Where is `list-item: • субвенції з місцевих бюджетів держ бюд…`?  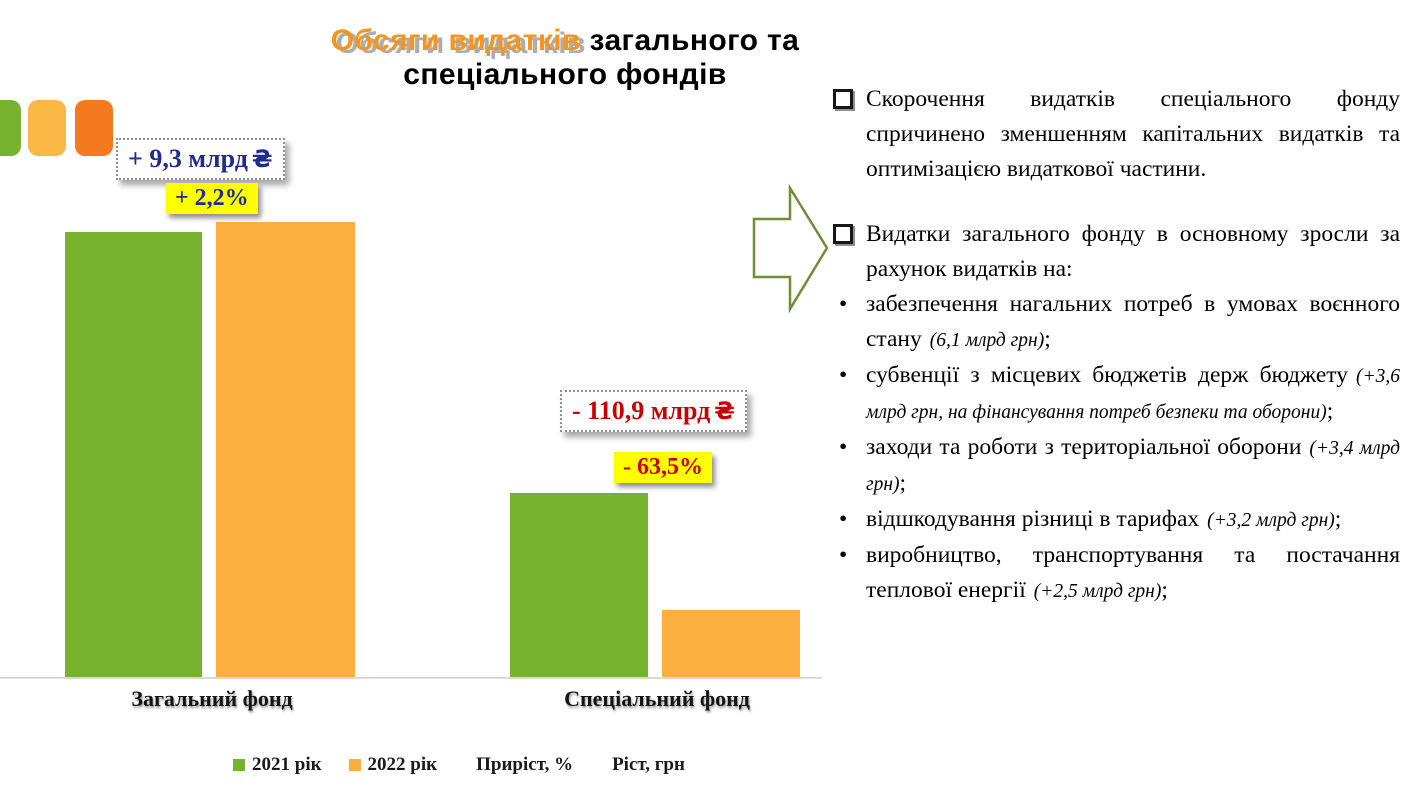 list-item: • субвенції з місцевих бюджетів держ бюд… is located at coordinates (1116, 394).